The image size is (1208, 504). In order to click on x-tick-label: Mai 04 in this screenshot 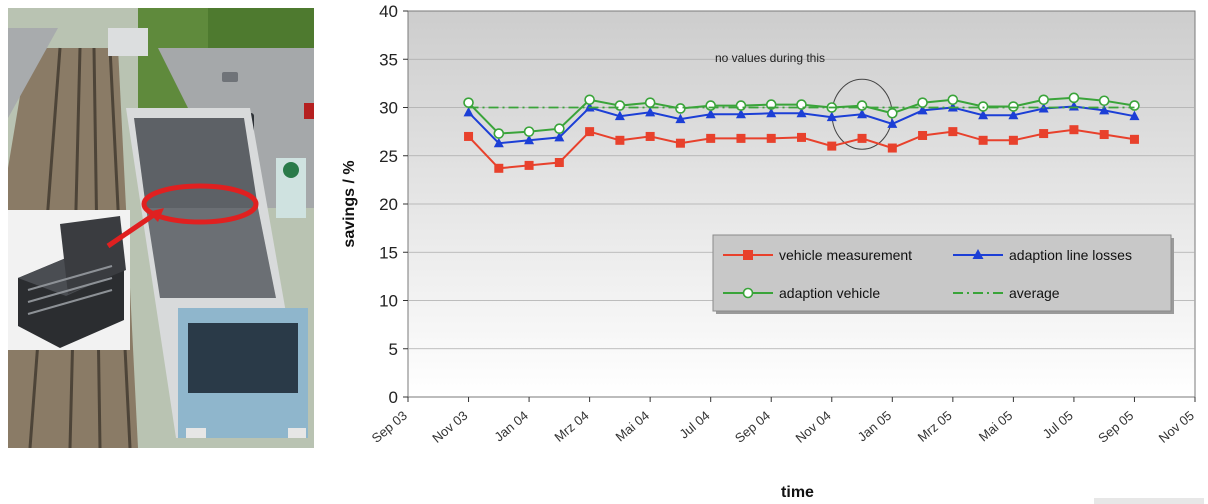, I will do `click(633, 426)`.